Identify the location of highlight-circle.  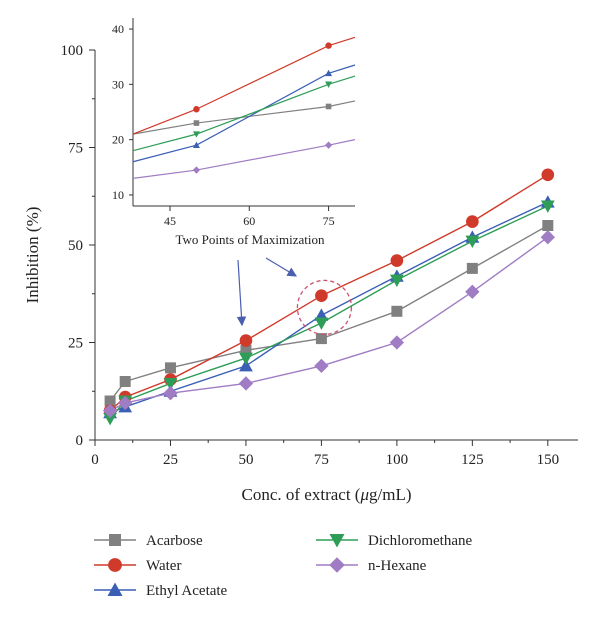
(324, 307).